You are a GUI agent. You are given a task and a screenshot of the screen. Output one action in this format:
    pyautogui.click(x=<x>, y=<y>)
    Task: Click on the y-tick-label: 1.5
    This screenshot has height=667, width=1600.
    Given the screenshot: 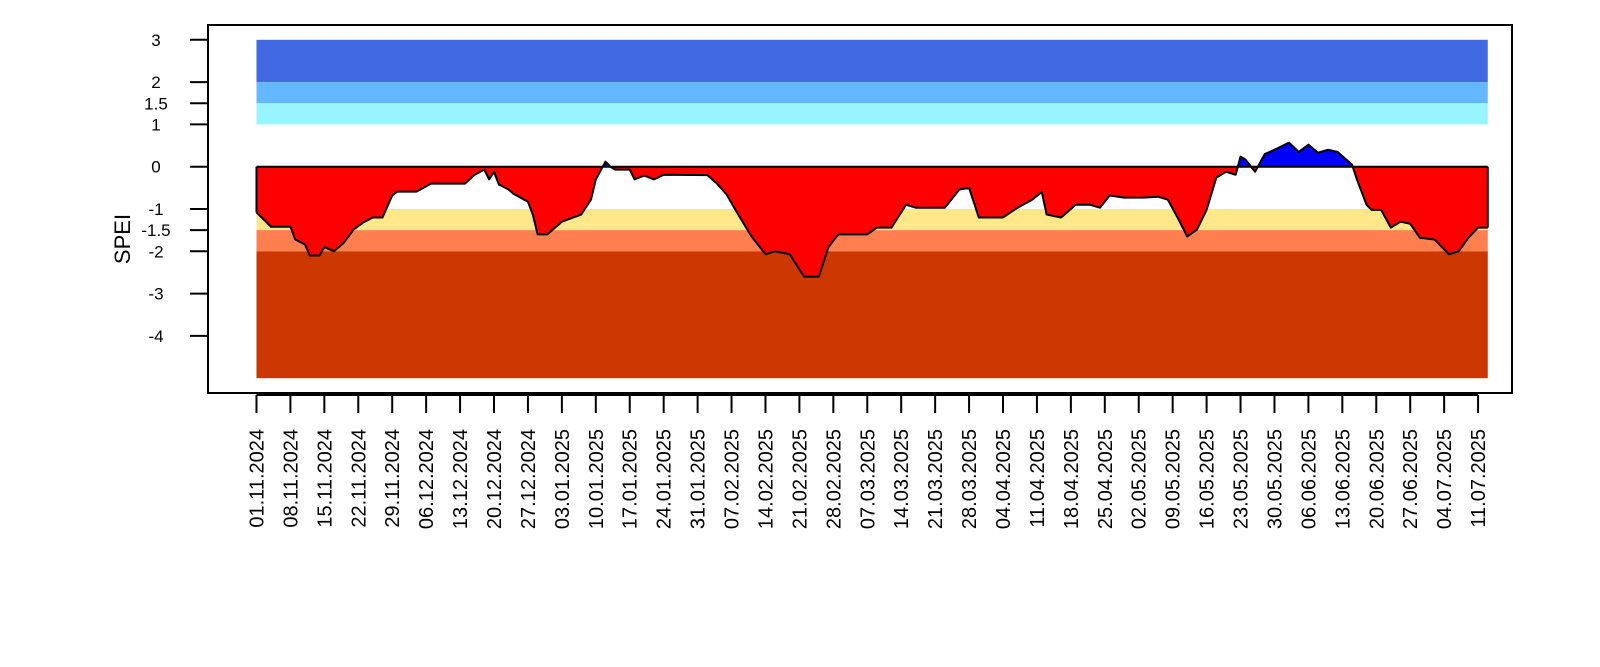 What is the action you would take?
    pyautogui.click(x=156, y=103)
    